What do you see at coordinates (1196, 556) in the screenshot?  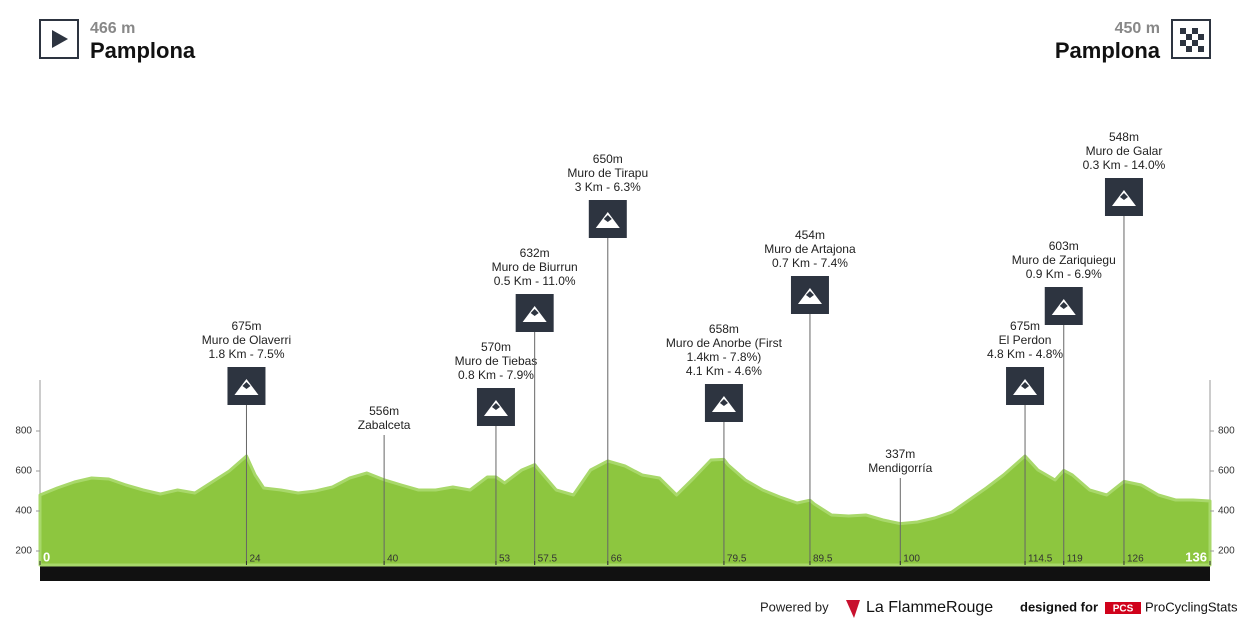 I see `x-tick-label: 136` at bounding box center [1196, 556].